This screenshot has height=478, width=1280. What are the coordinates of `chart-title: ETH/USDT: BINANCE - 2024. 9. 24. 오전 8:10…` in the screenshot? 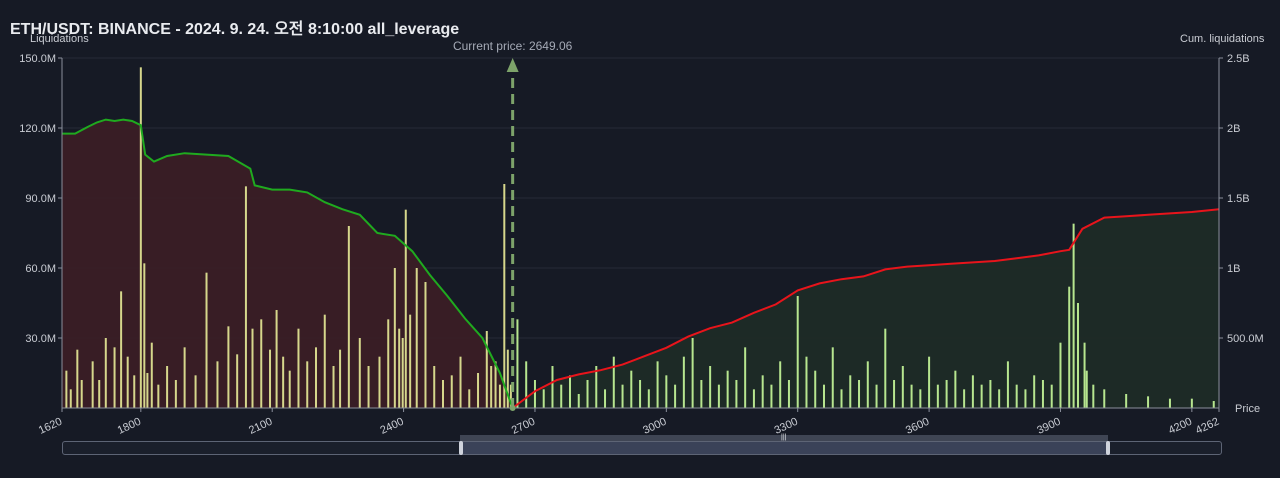 It's located at (235, 29).